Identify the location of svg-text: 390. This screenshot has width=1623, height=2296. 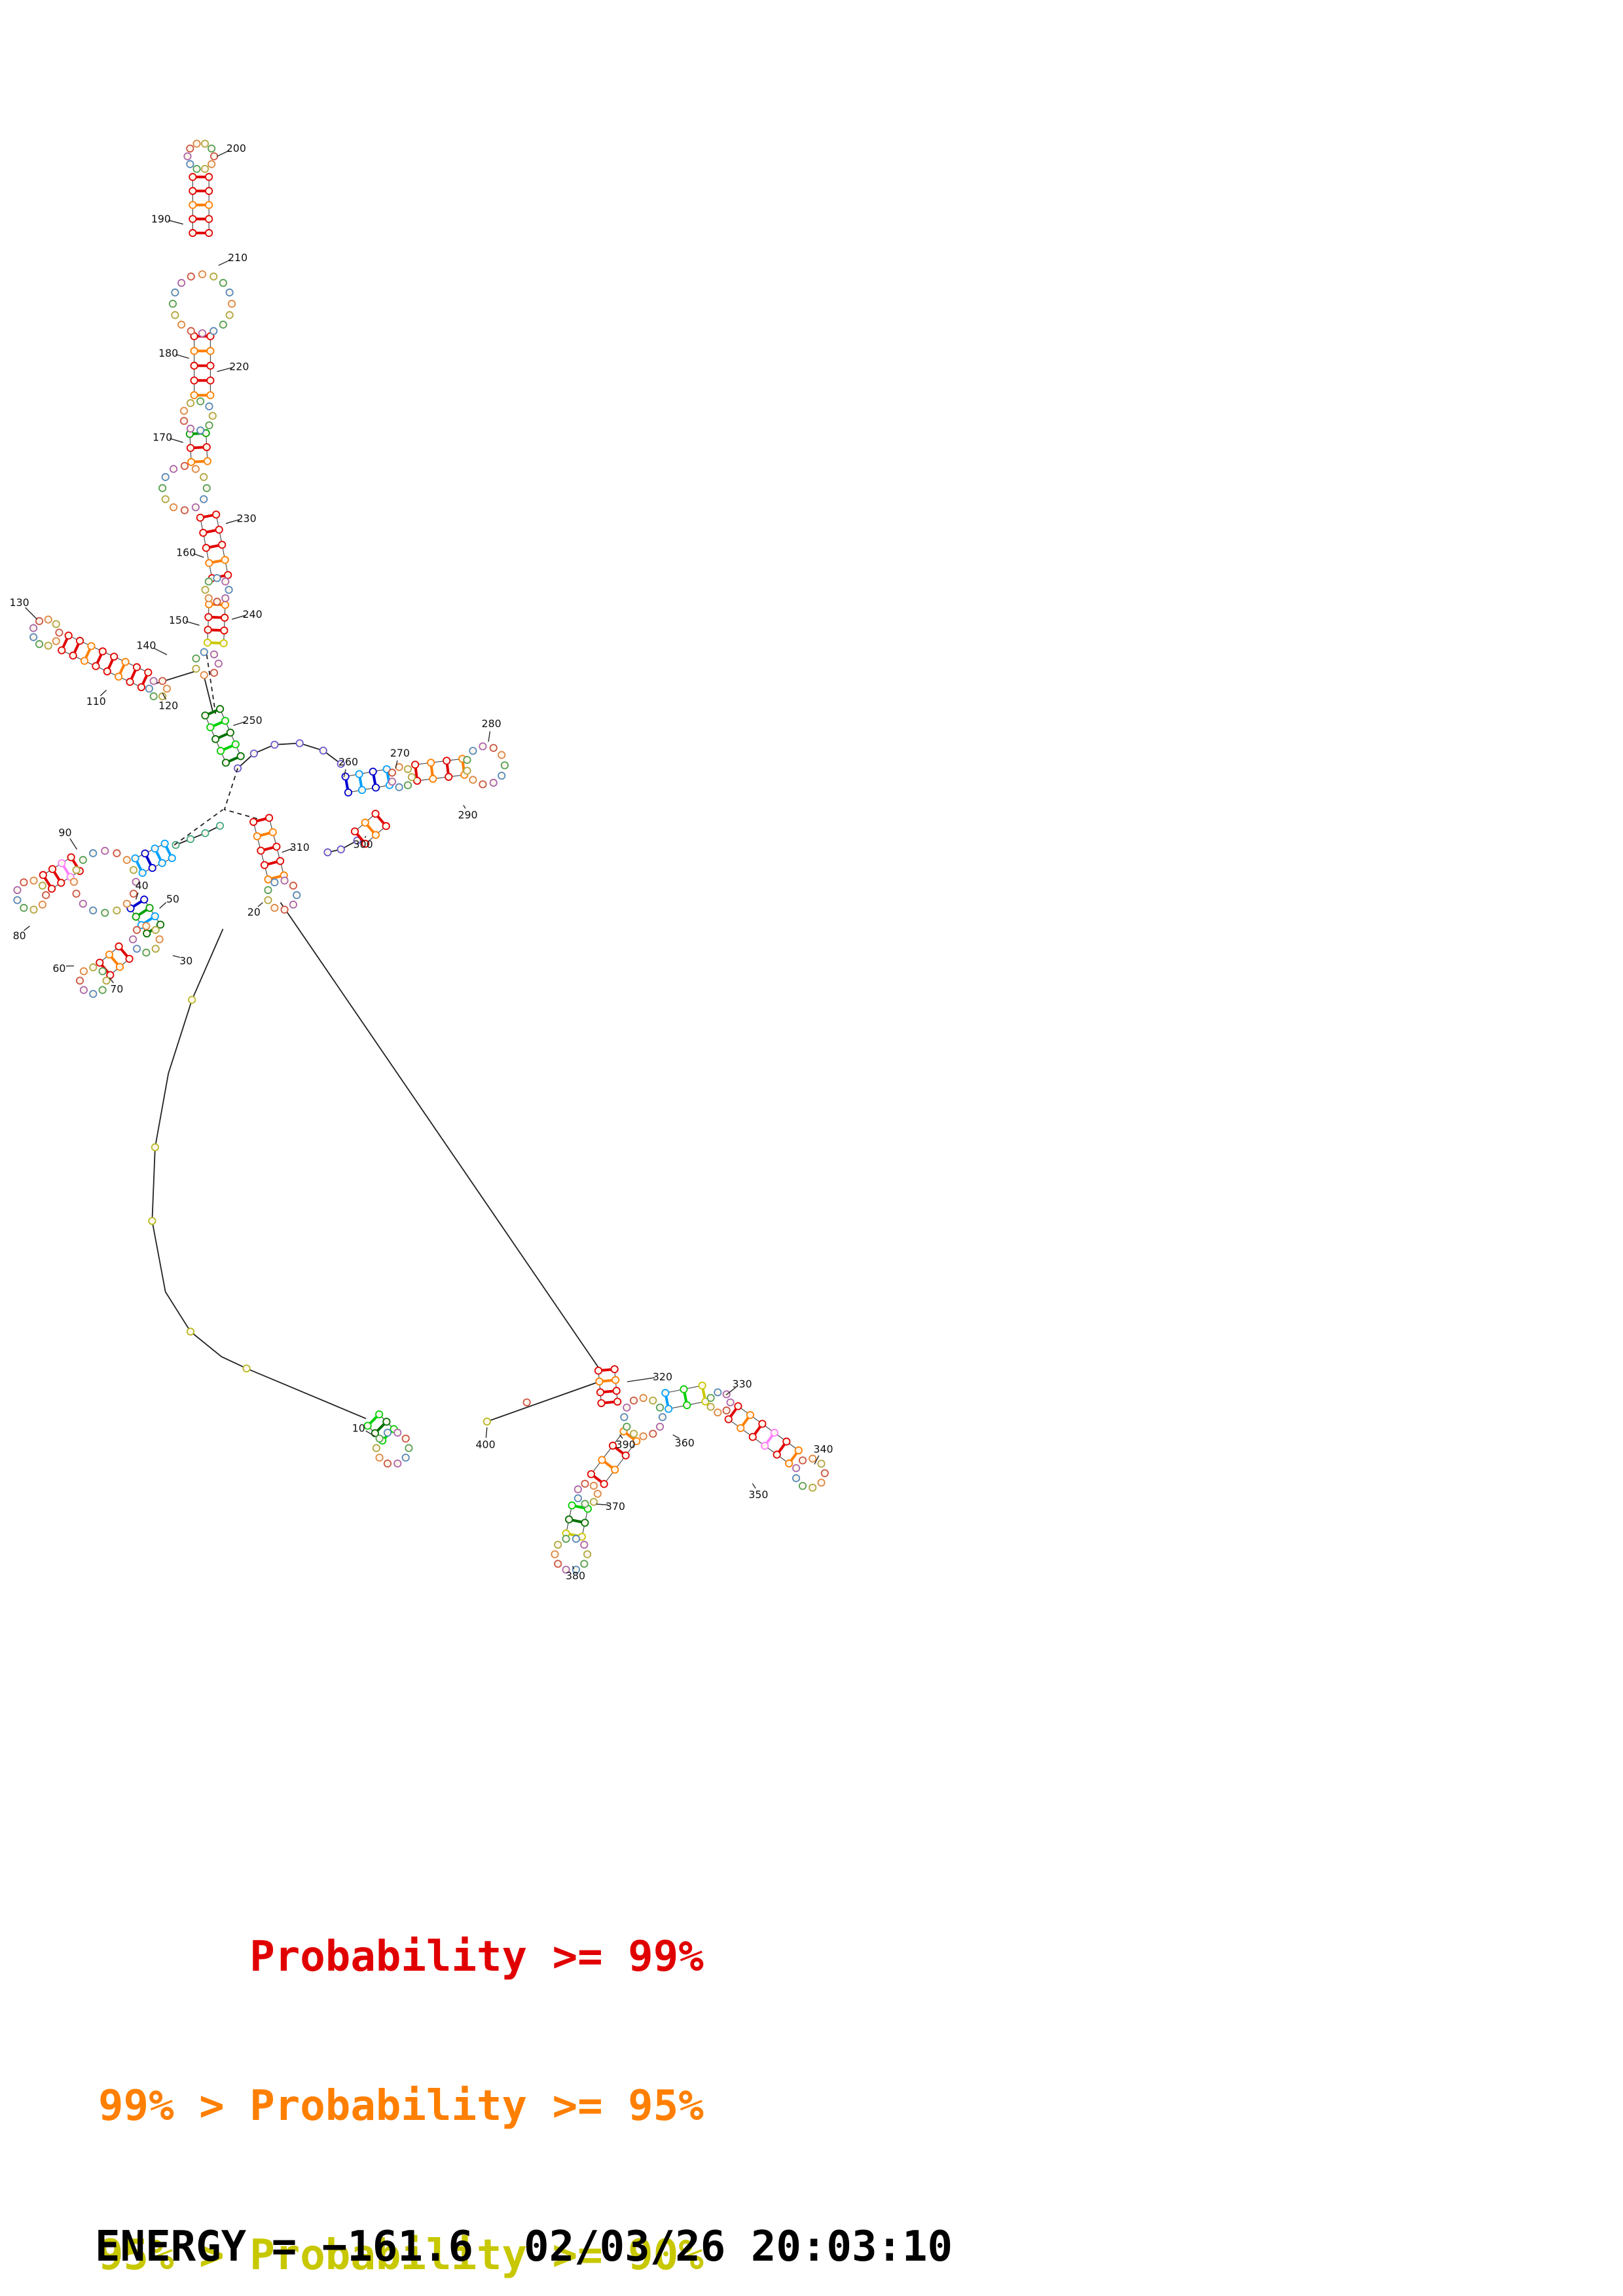
(626, 1444).